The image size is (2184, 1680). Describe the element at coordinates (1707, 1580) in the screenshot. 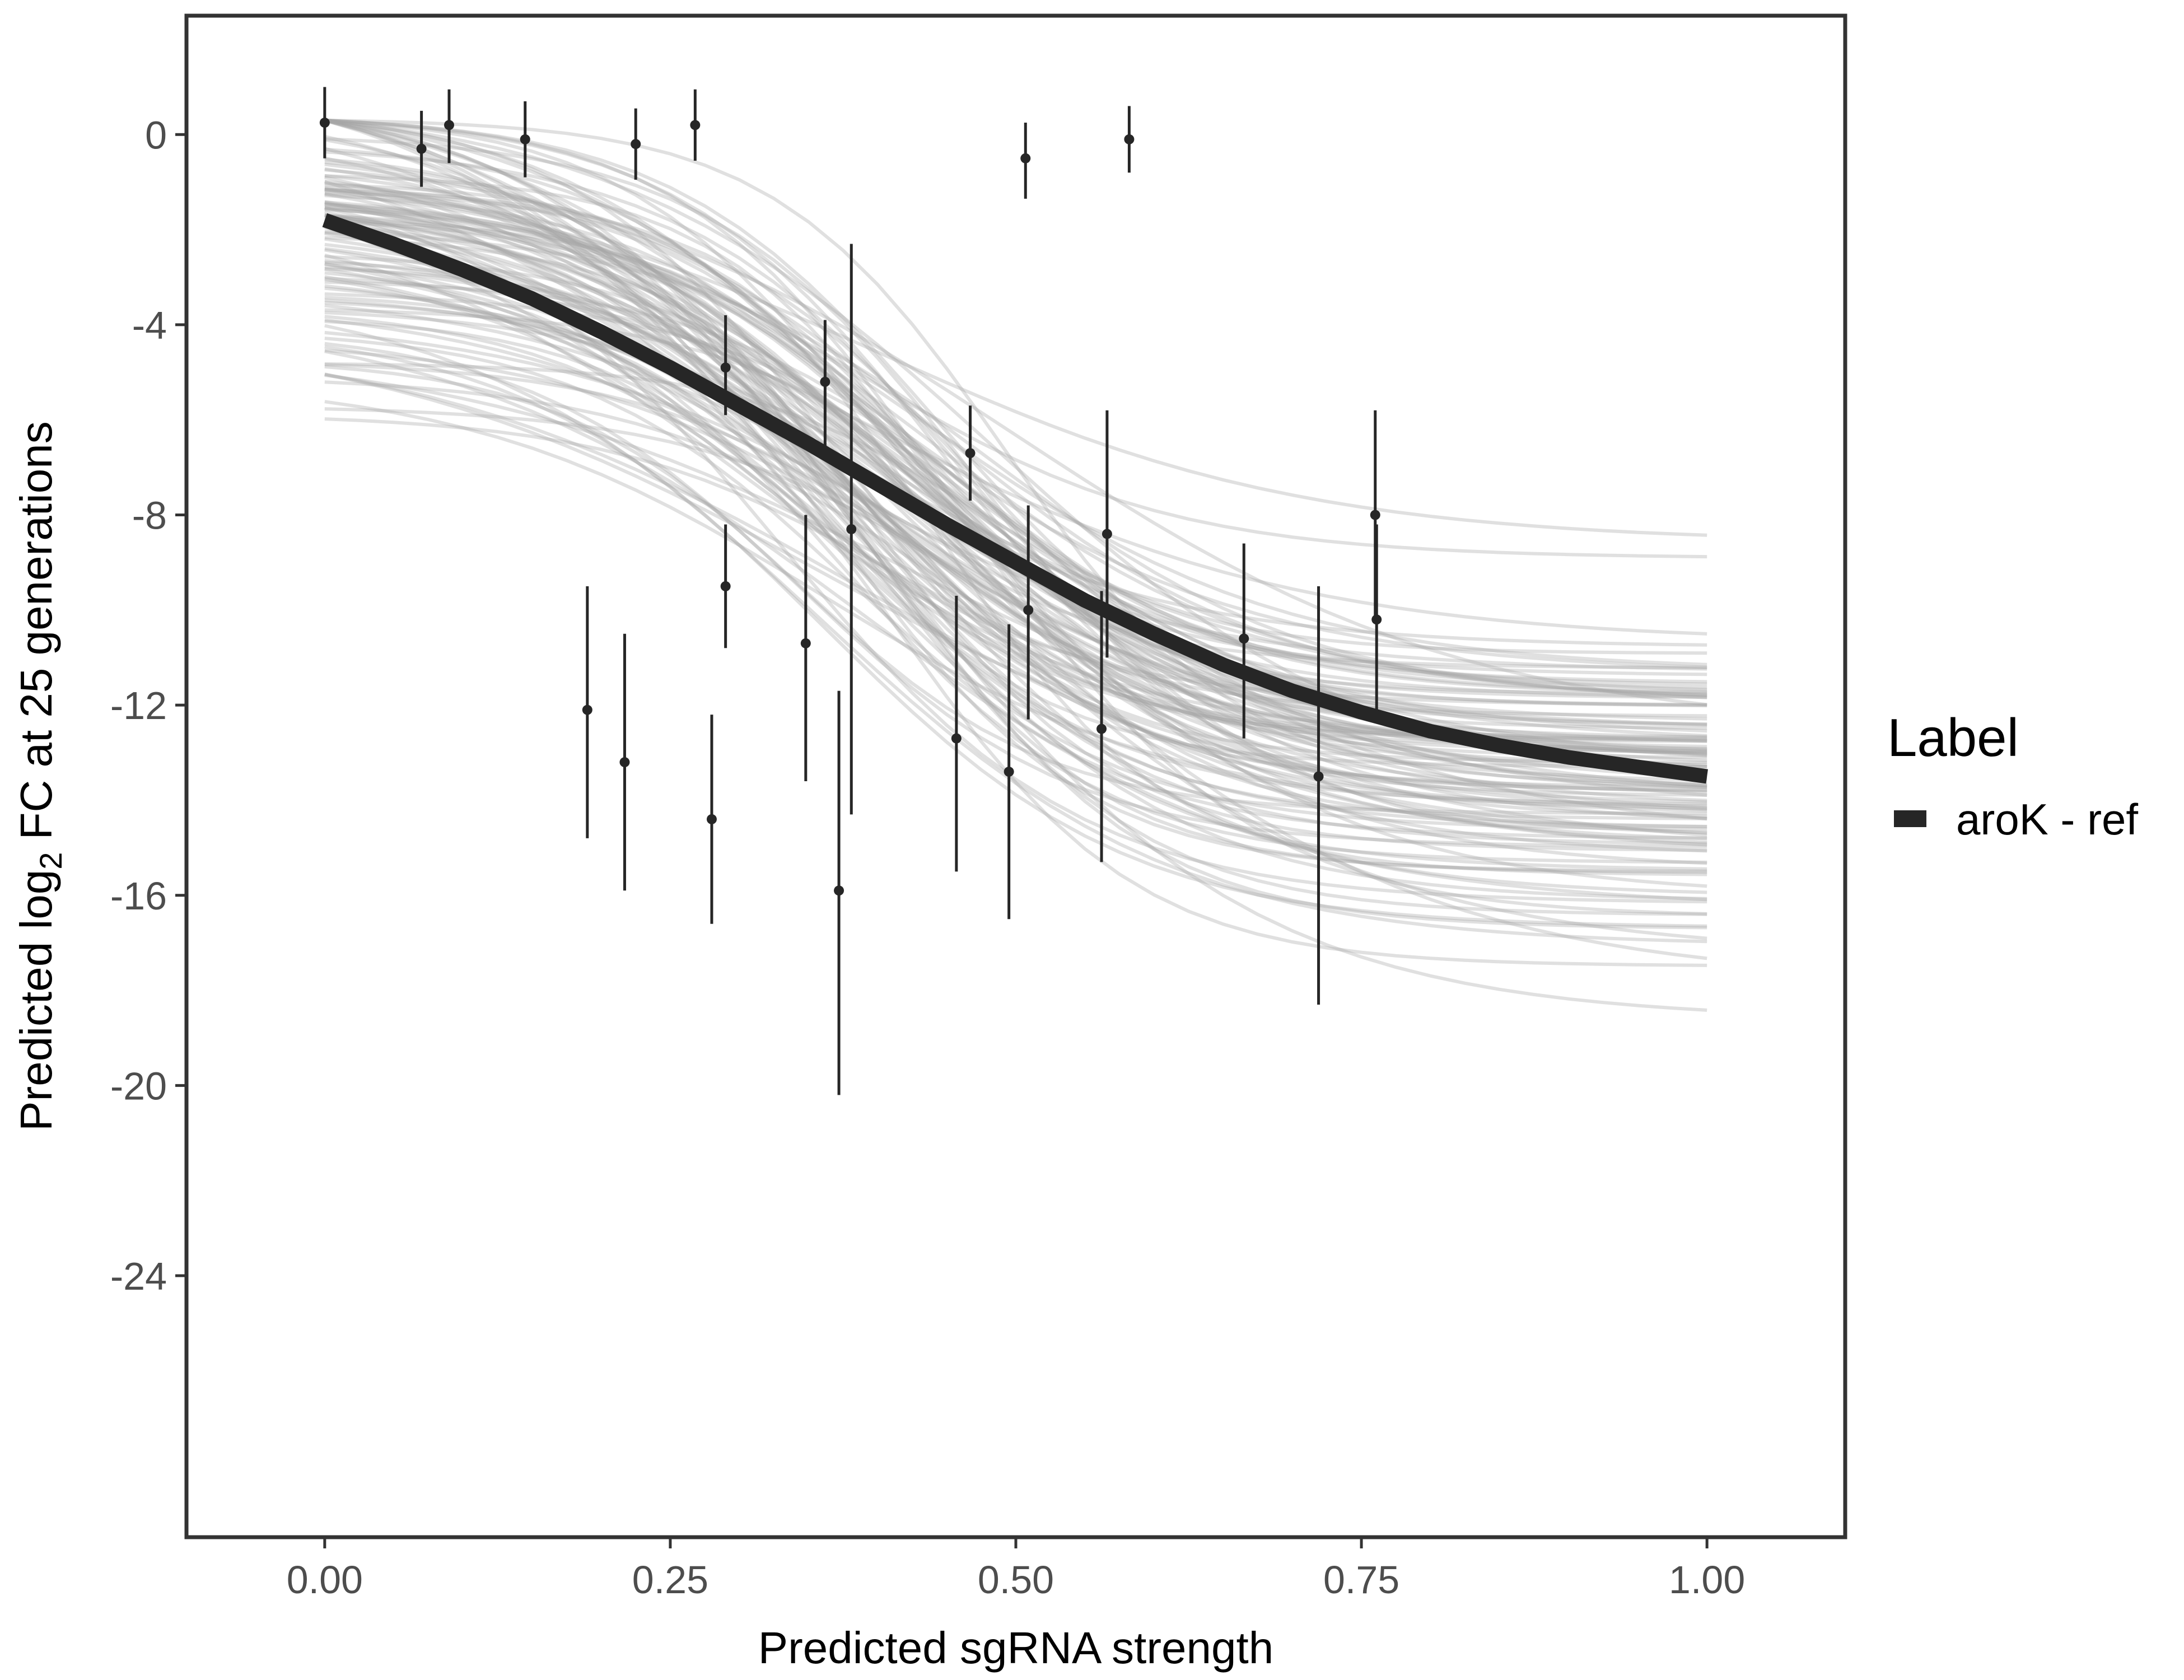

I see `x-tick-label: 1.00` at that location.